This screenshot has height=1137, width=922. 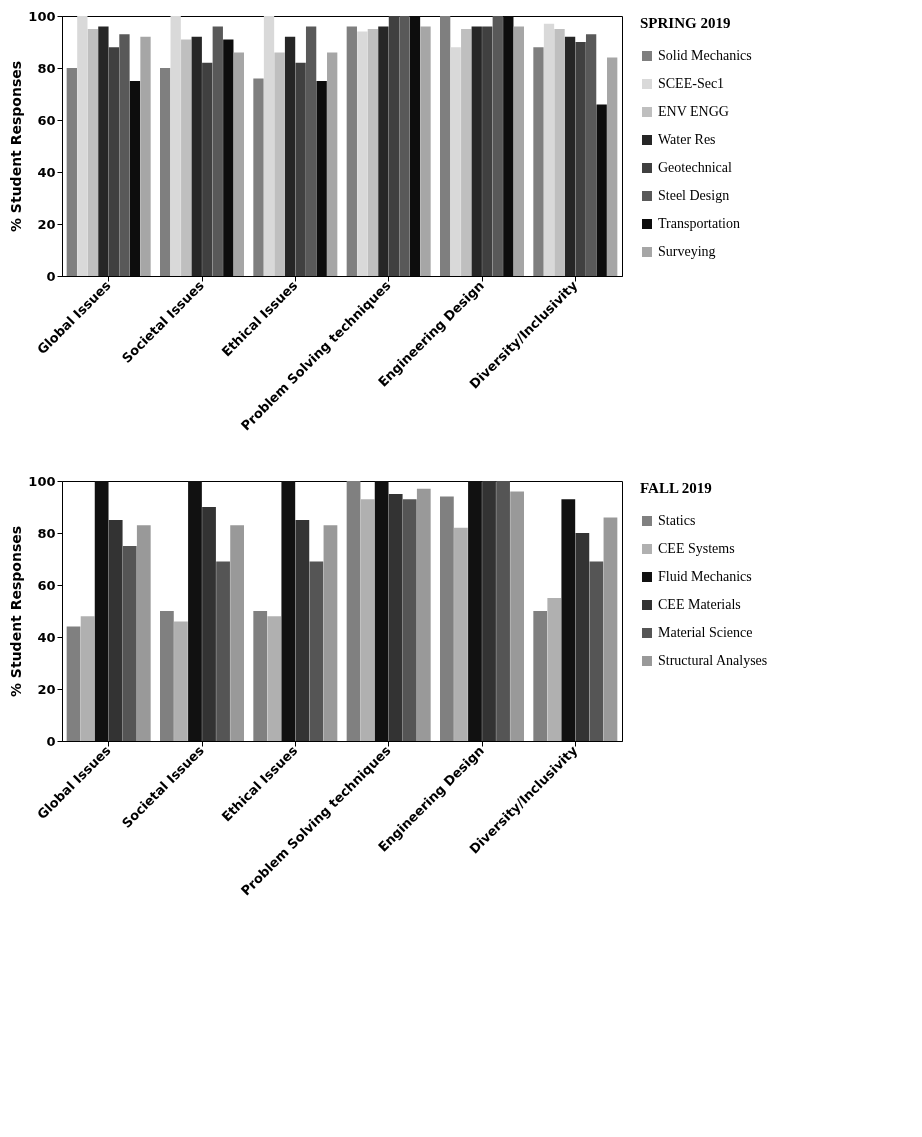 I want to click on legend-label: CEE Materials, so click(x=699, y=604).